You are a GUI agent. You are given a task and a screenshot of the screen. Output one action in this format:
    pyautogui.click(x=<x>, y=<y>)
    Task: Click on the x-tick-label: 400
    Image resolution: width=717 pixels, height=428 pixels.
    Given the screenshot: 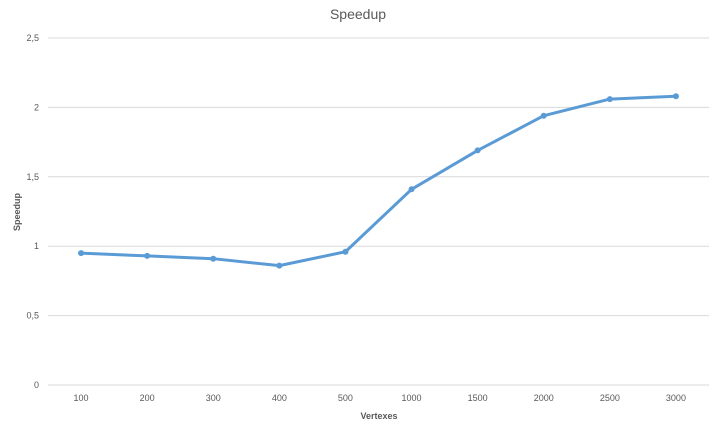 What is the action you would take?
    pyautogui.click(x=279, y=398)
    